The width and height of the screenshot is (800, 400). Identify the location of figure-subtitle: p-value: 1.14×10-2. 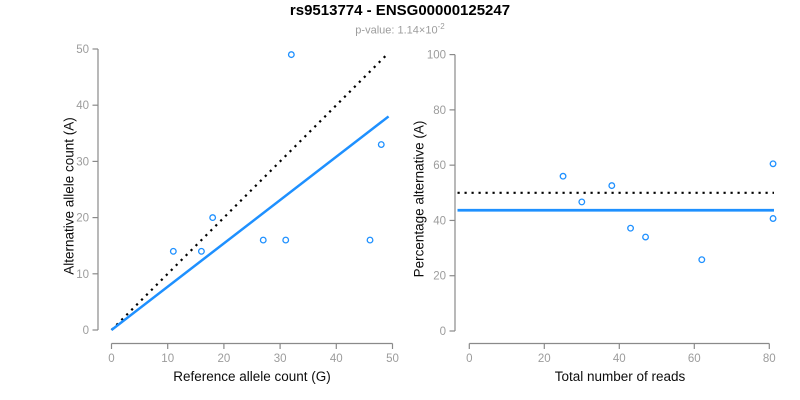
(400, 29).